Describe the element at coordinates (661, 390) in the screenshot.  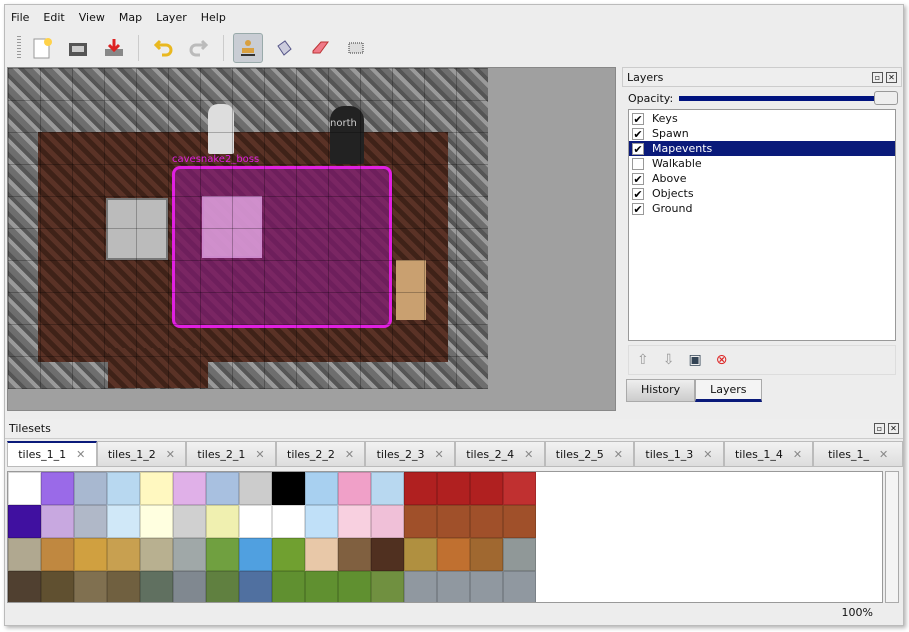
I see `tab-history: History` at that location.